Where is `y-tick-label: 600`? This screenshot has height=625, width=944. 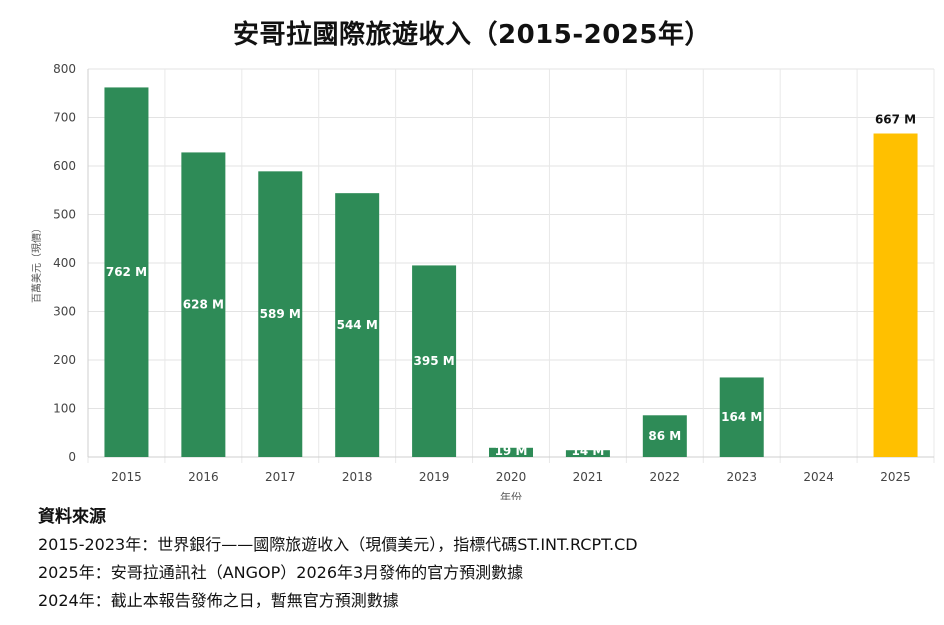 y-tick-label: 600 is located at coordinates (64, 166).